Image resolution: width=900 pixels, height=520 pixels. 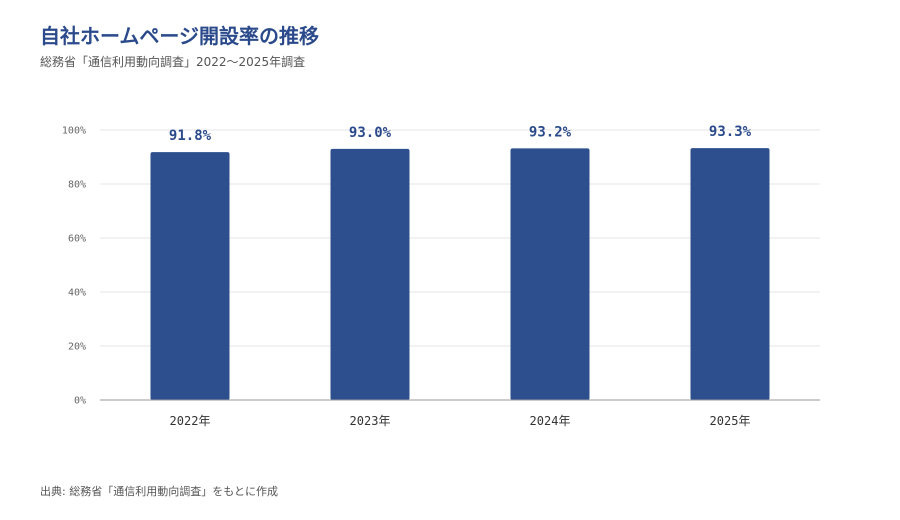 I want to click on x-tick-label: 2023年, so click(x=370, y=421).